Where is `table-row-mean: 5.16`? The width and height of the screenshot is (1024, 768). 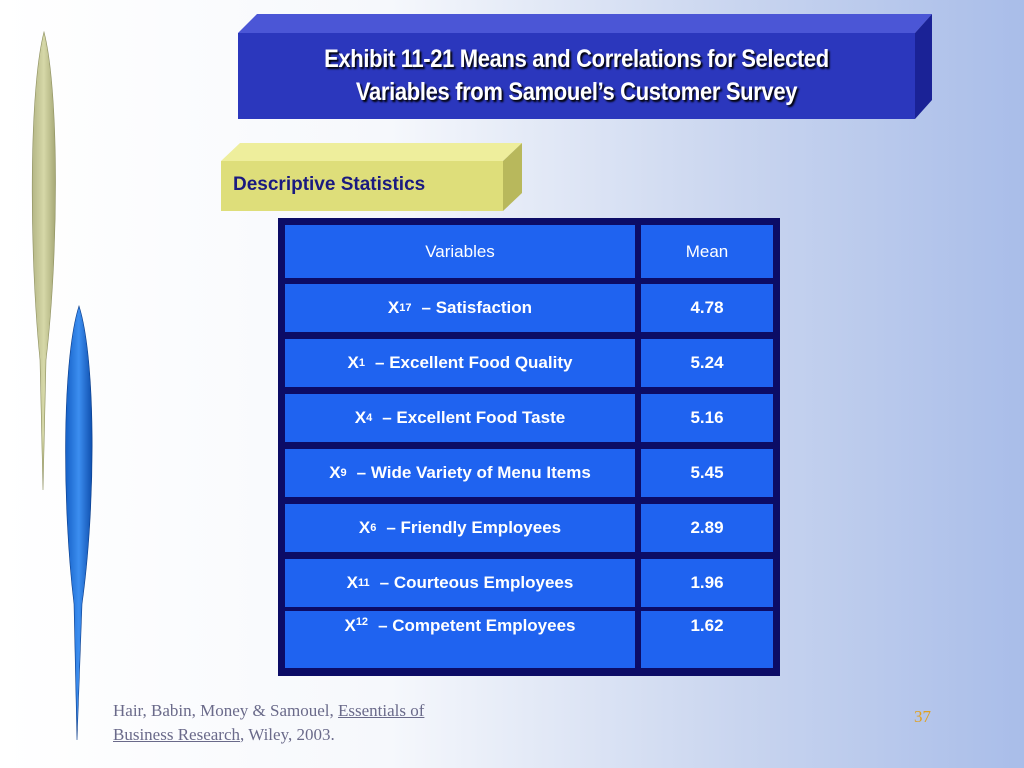 table-row-mean: 5.16 is located at coordinates (707, 418).